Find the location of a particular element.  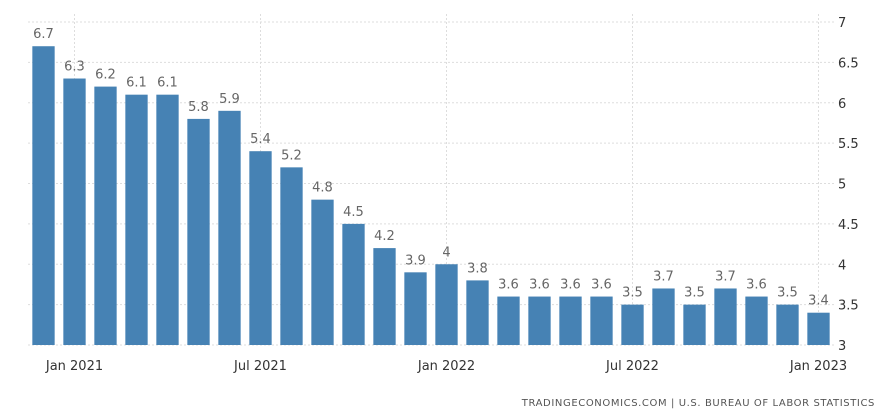

x-tick-label: Jan 2022 is located at coordinates (446, 366).